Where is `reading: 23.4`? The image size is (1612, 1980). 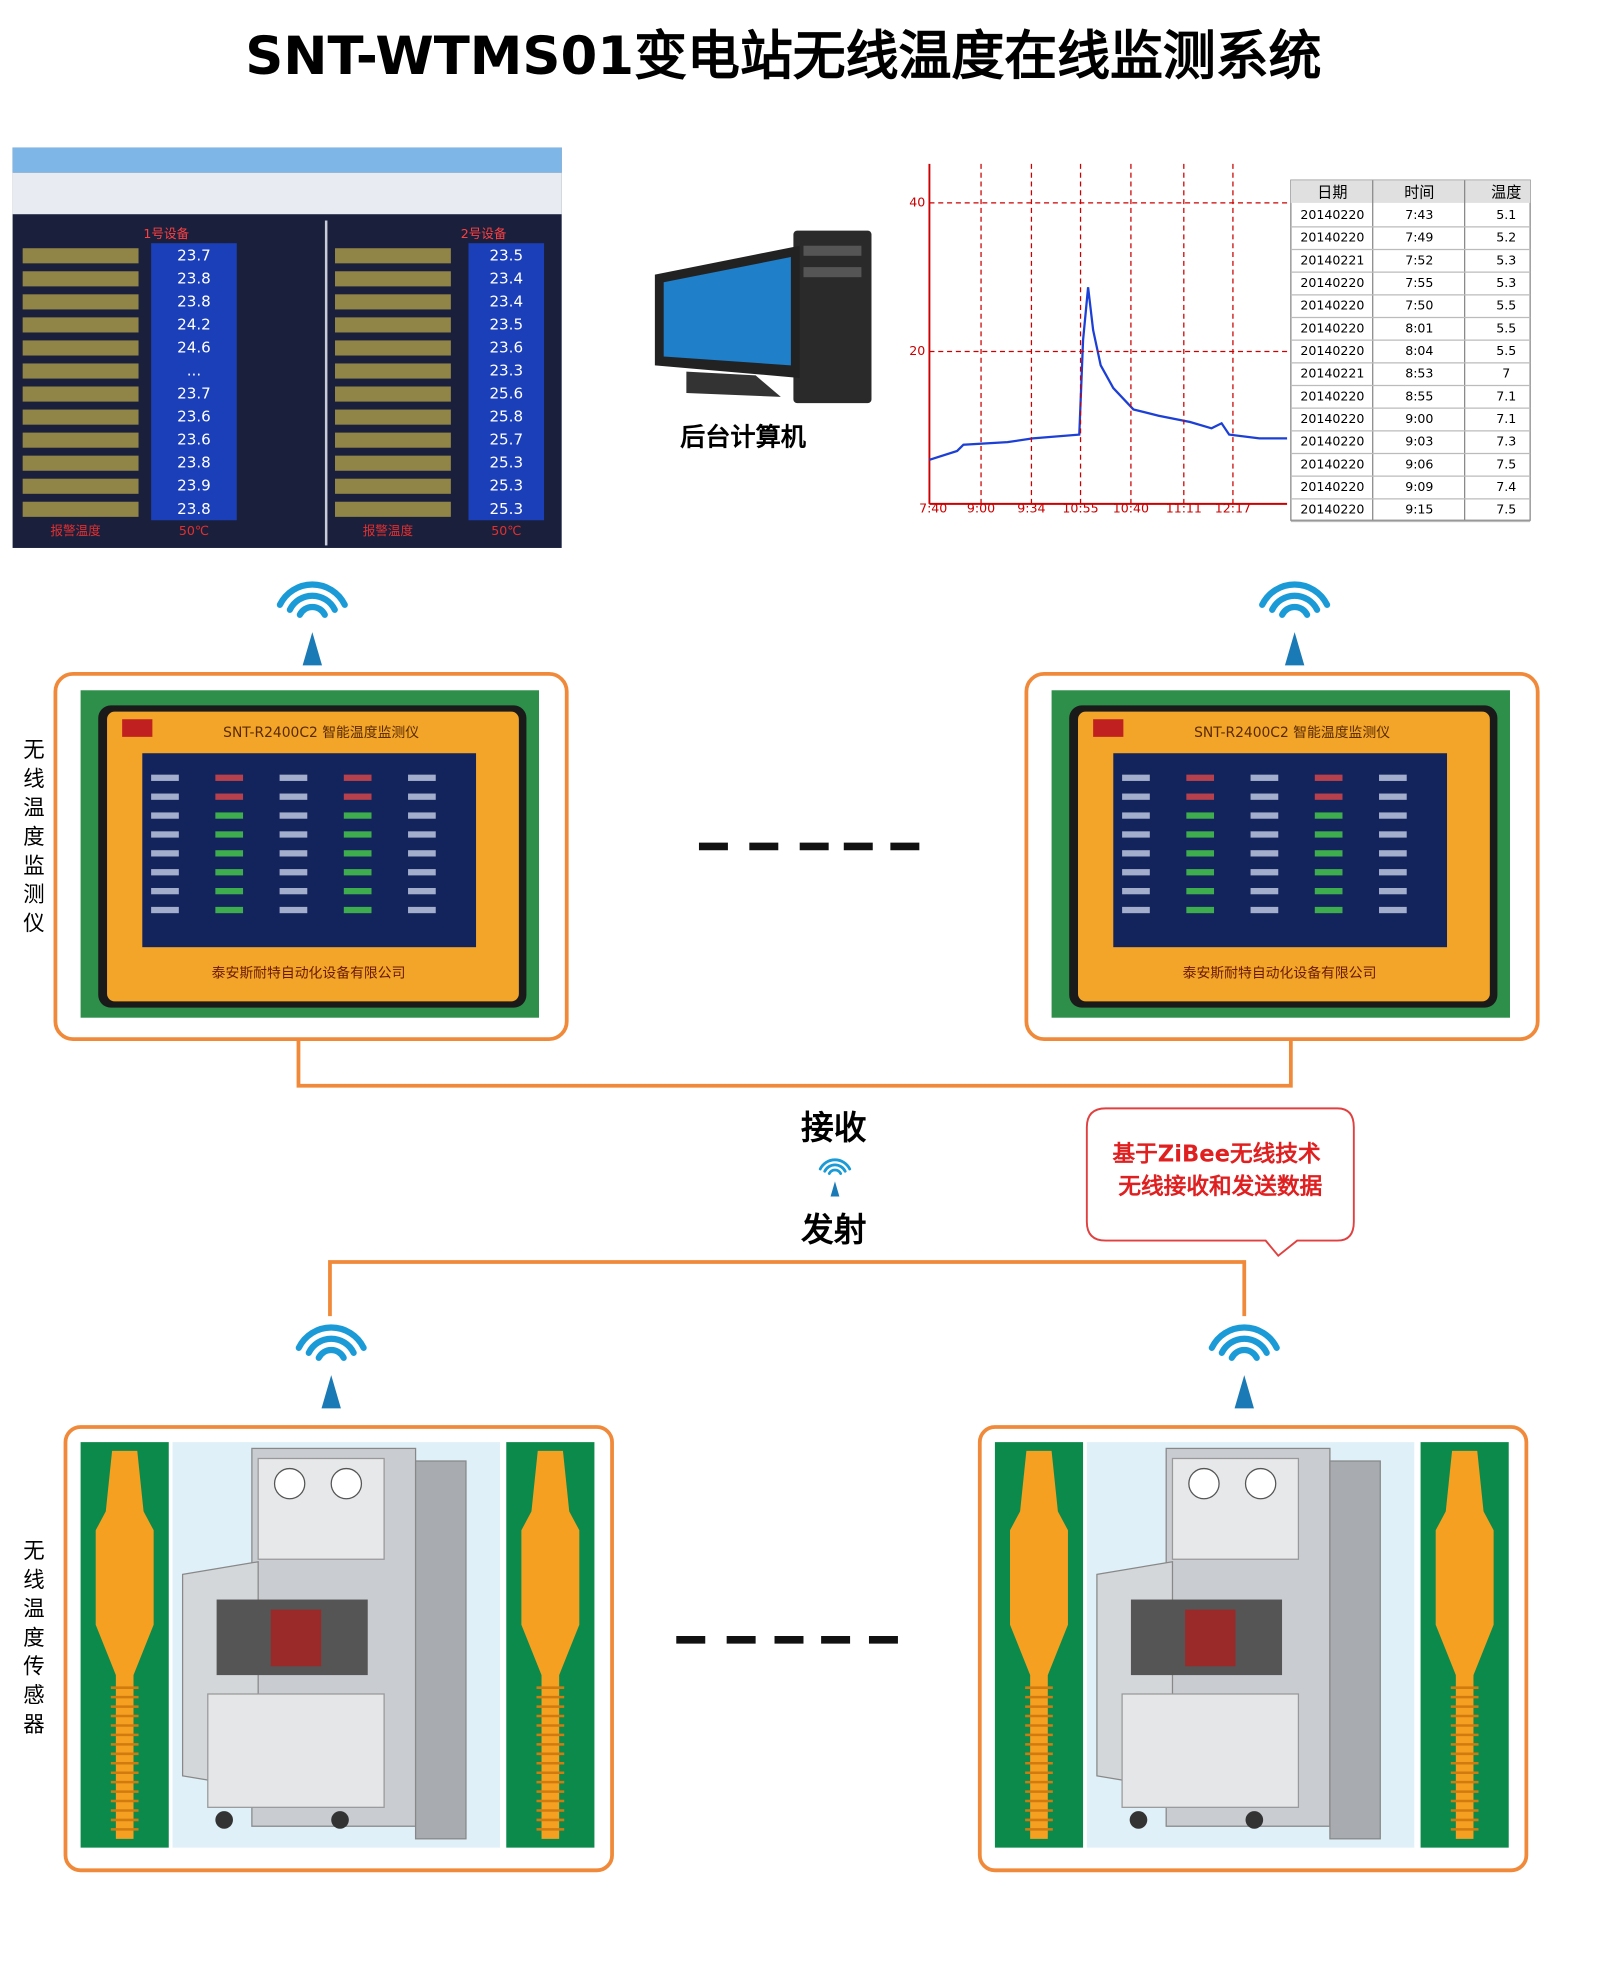 reading: 23.4 is located at coordinates (506, 301).